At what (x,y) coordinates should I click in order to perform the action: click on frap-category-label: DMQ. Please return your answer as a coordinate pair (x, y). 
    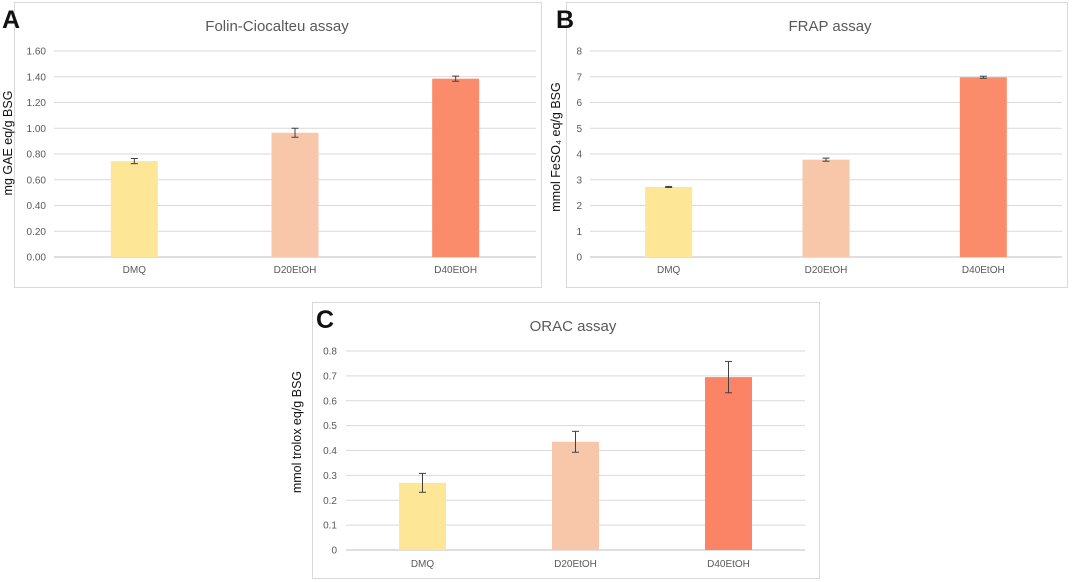
    Looking at the image, I should click on (669, 270).